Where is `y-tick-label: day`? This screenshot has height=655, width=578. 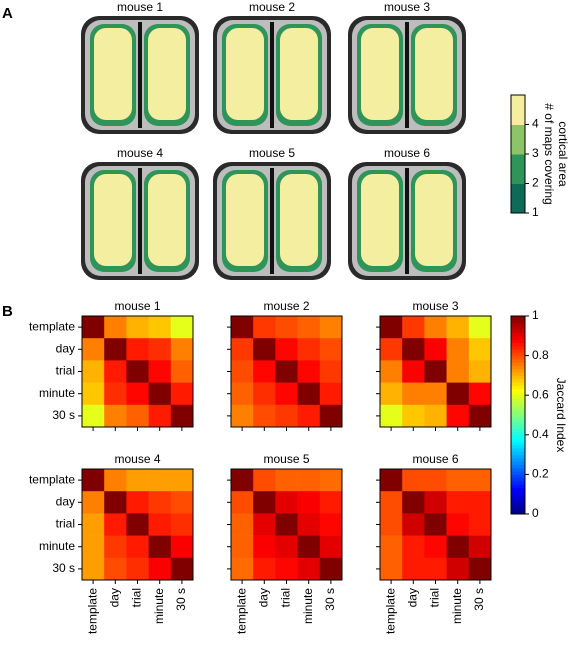
y-tick-label: day is located at coordinates (65, 348).